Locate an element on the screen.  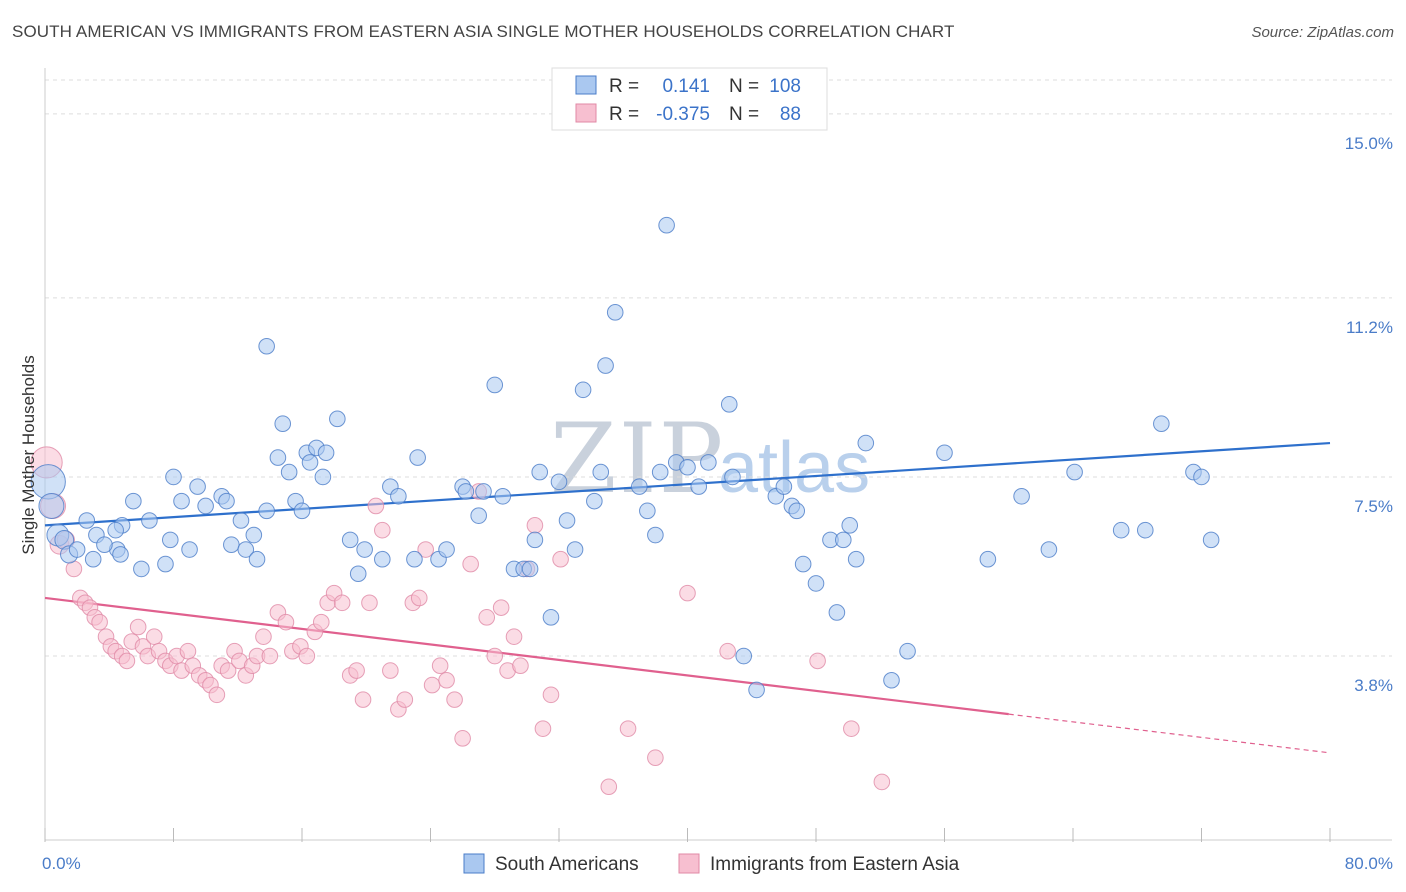
y-tick-label: 11.2% is located at coordinates (1369, 327).